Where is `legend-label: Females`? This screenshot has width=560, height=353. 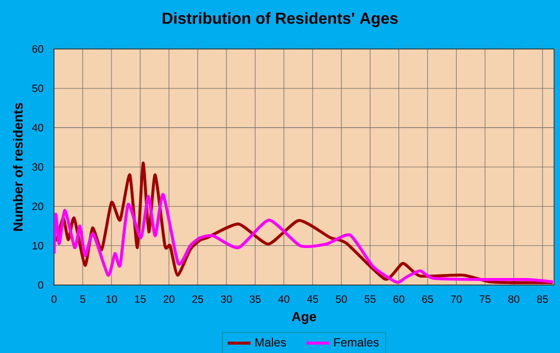
legend-label: Females is located at coordinates (356, 342).